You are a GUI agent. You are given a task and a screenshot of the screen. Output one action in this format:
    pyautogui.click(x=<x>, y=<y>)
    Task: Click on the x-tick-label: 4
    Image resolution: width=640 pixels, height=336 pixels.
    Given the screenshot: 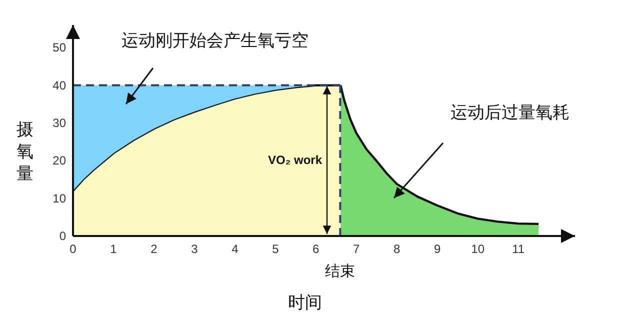 What is the action you would take?
    pyautogui.click(x=235, y=249)
    